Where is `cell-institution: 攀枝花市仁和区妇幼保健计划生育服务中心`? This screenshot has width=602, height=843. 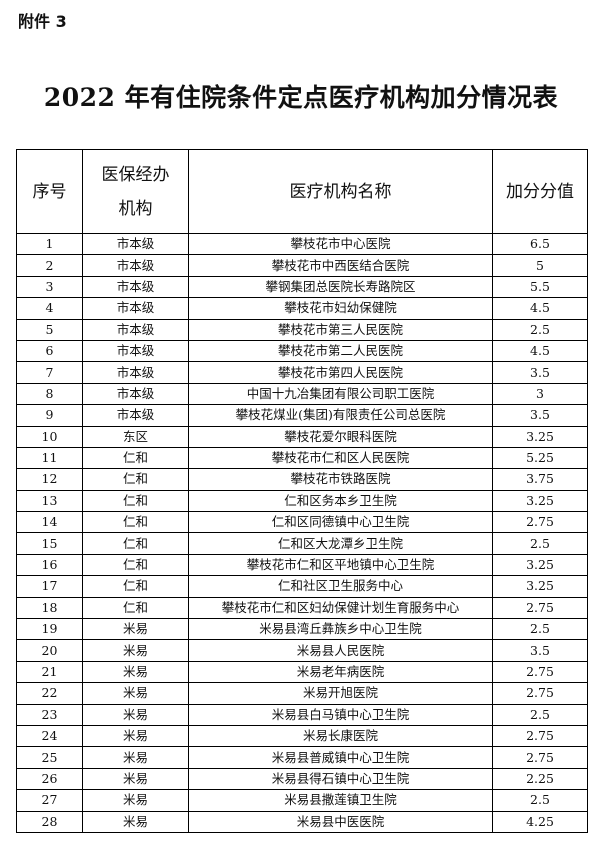 cell-institution: 攀枝花市仁和区妇幼保健计划生育服务中心 is located at coordinates (340, 608).